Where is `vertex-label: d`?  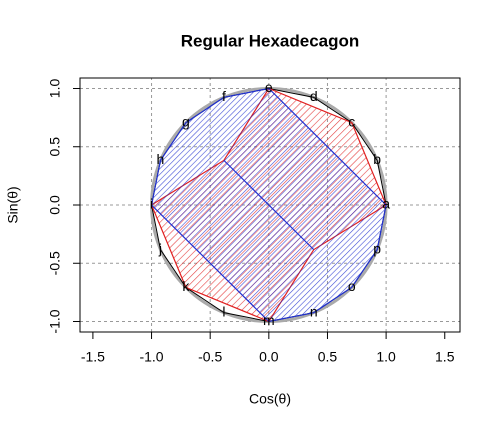
vertex-label: d is located at coordinates (314, 96).